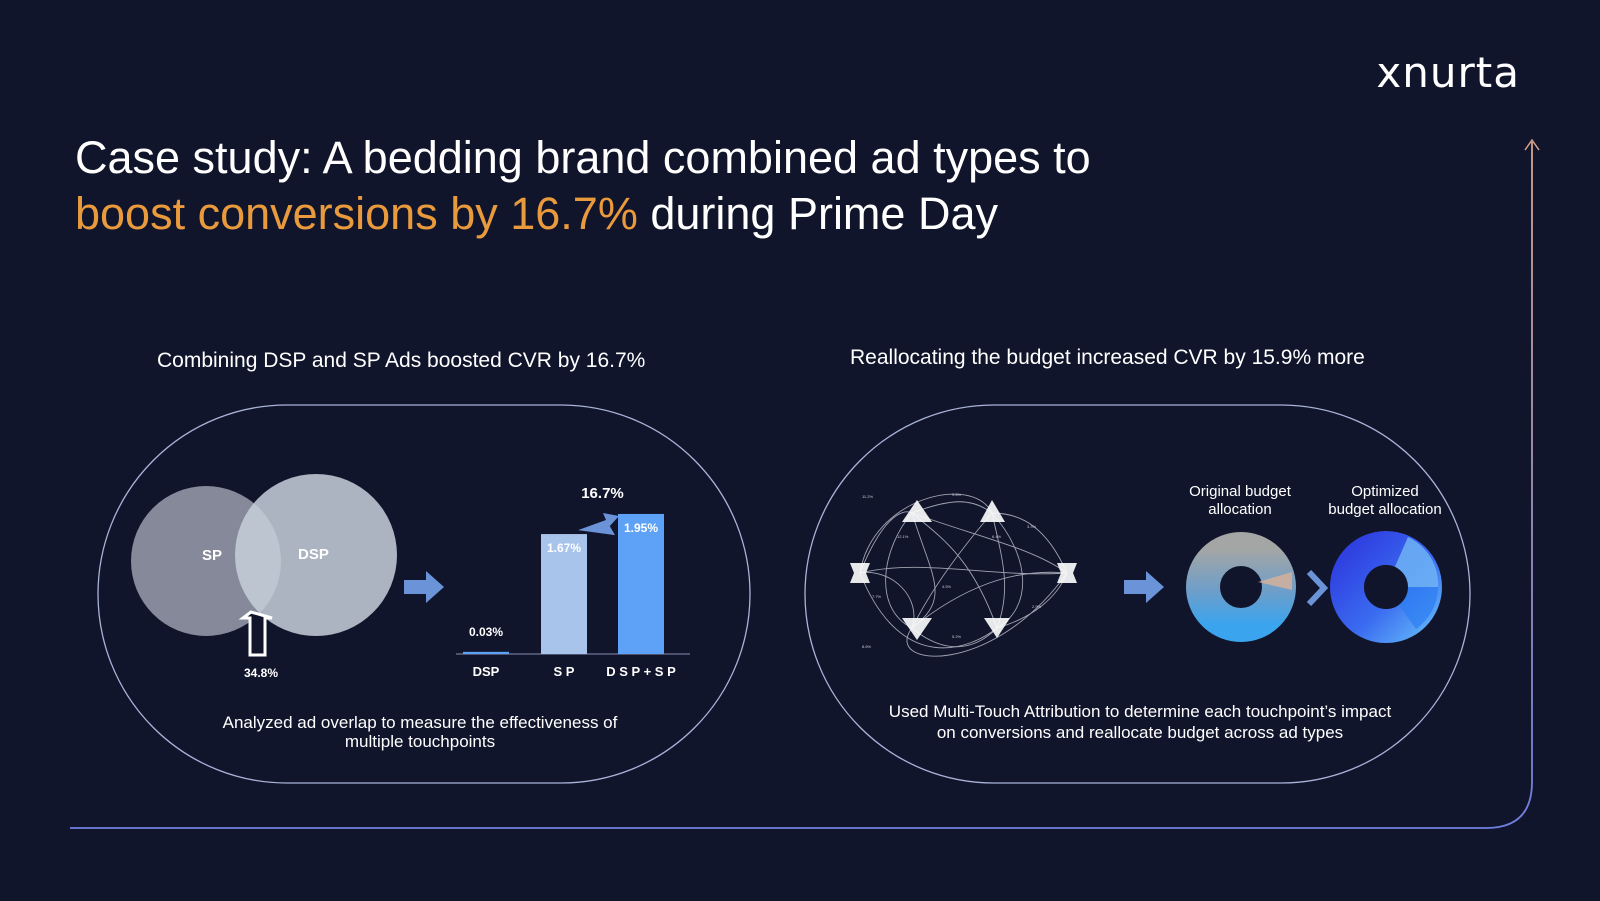  I want to click on chevron-right-icon, so click(1317, 588).